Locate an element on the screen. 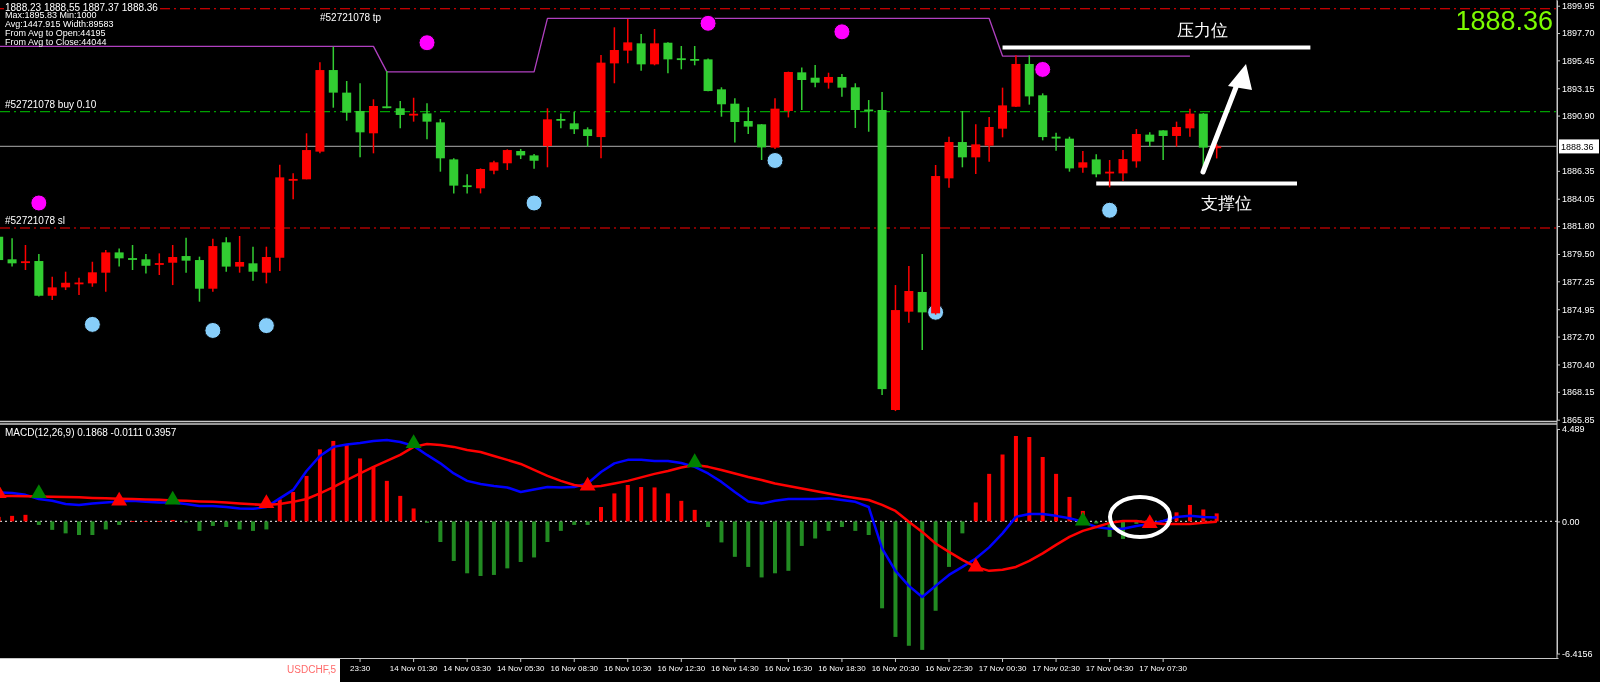 Image resolution: width=1600 pixels, height=682 pixels. annotation: Avg:1447.915 Width:89583 is located at coordinates (59, 24).